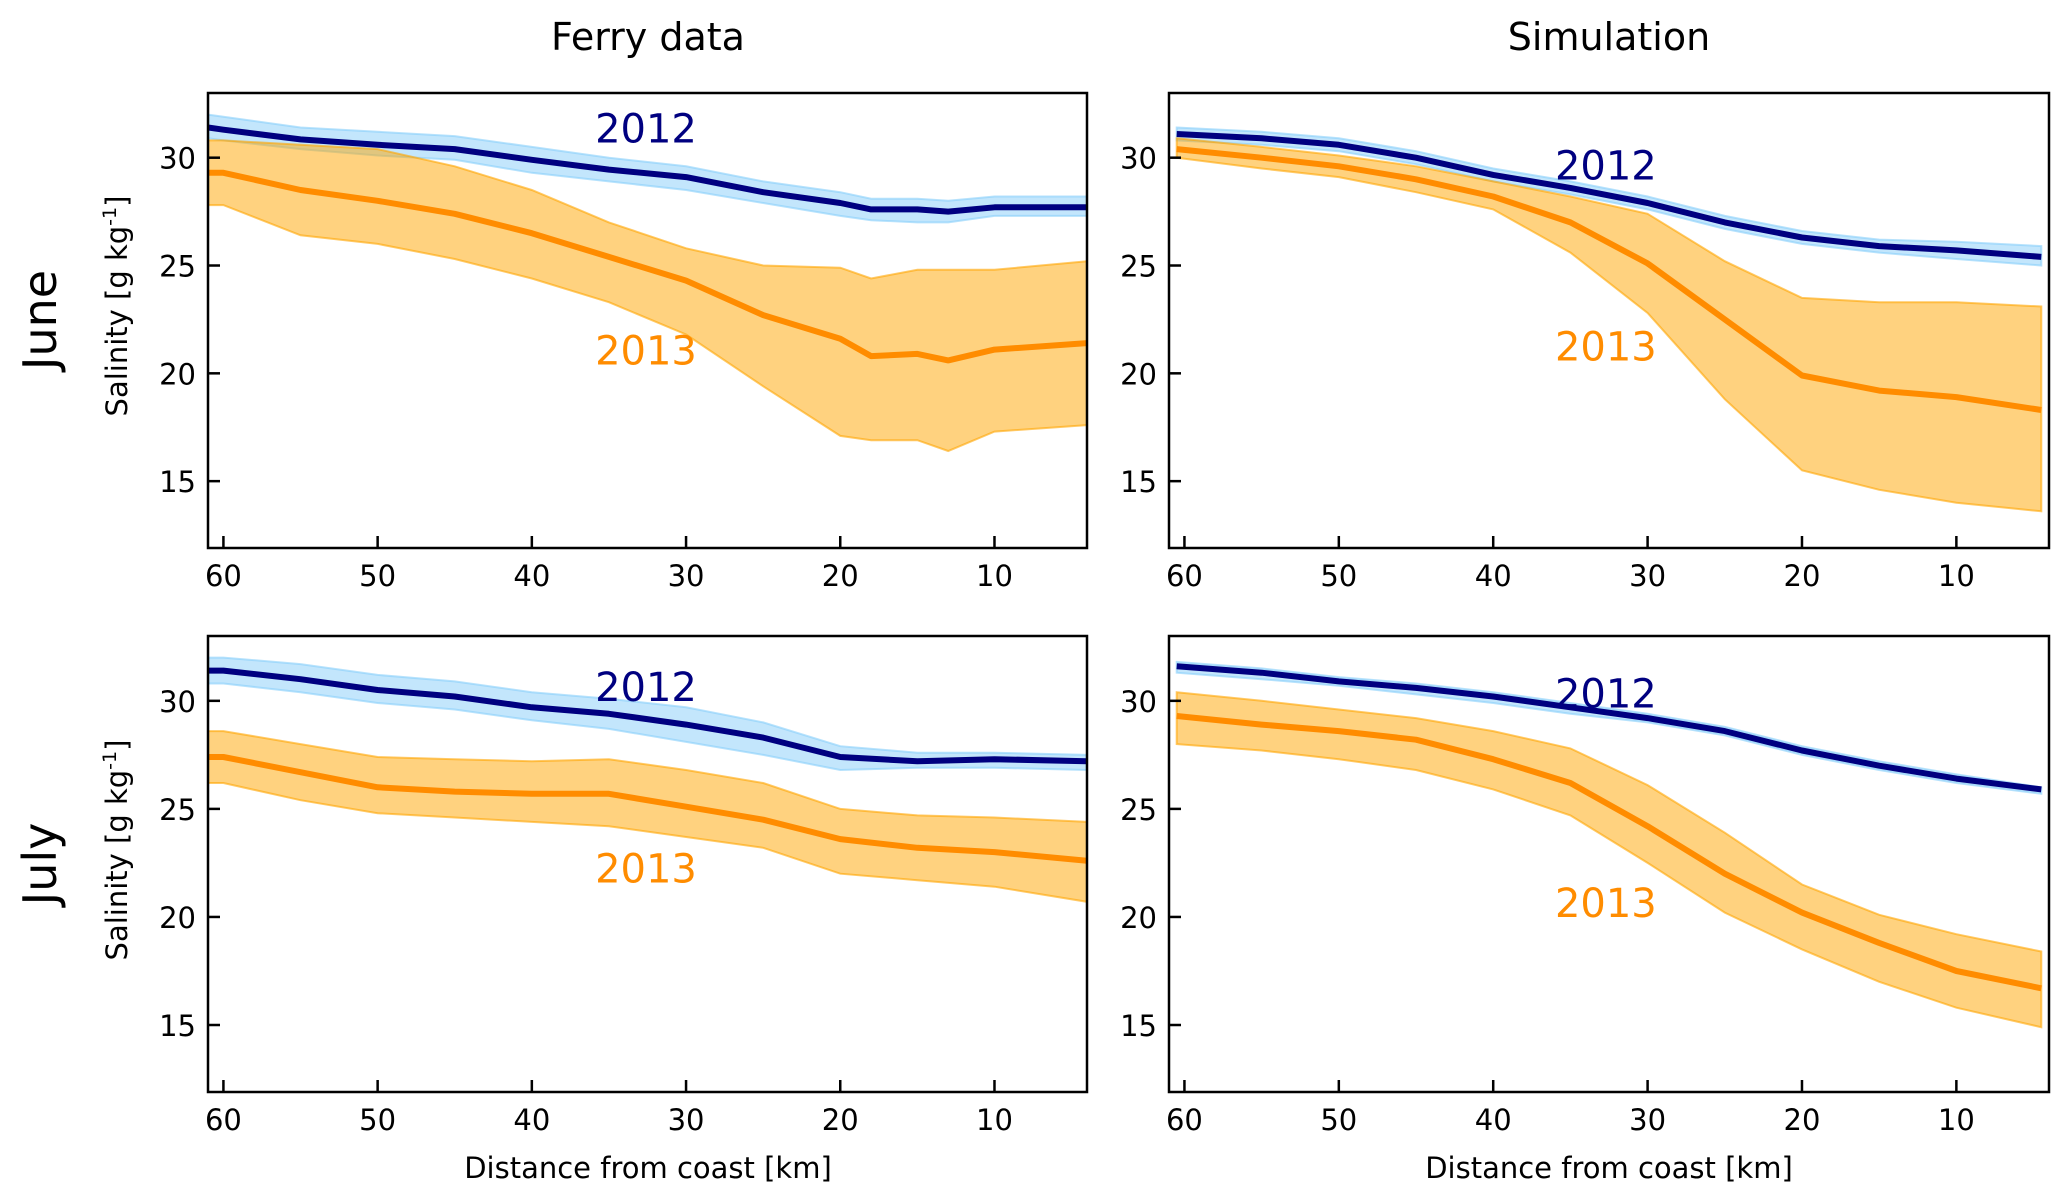 The image size is (2067, 1201). I want to click on row-title-june: June, so click(40, 321).